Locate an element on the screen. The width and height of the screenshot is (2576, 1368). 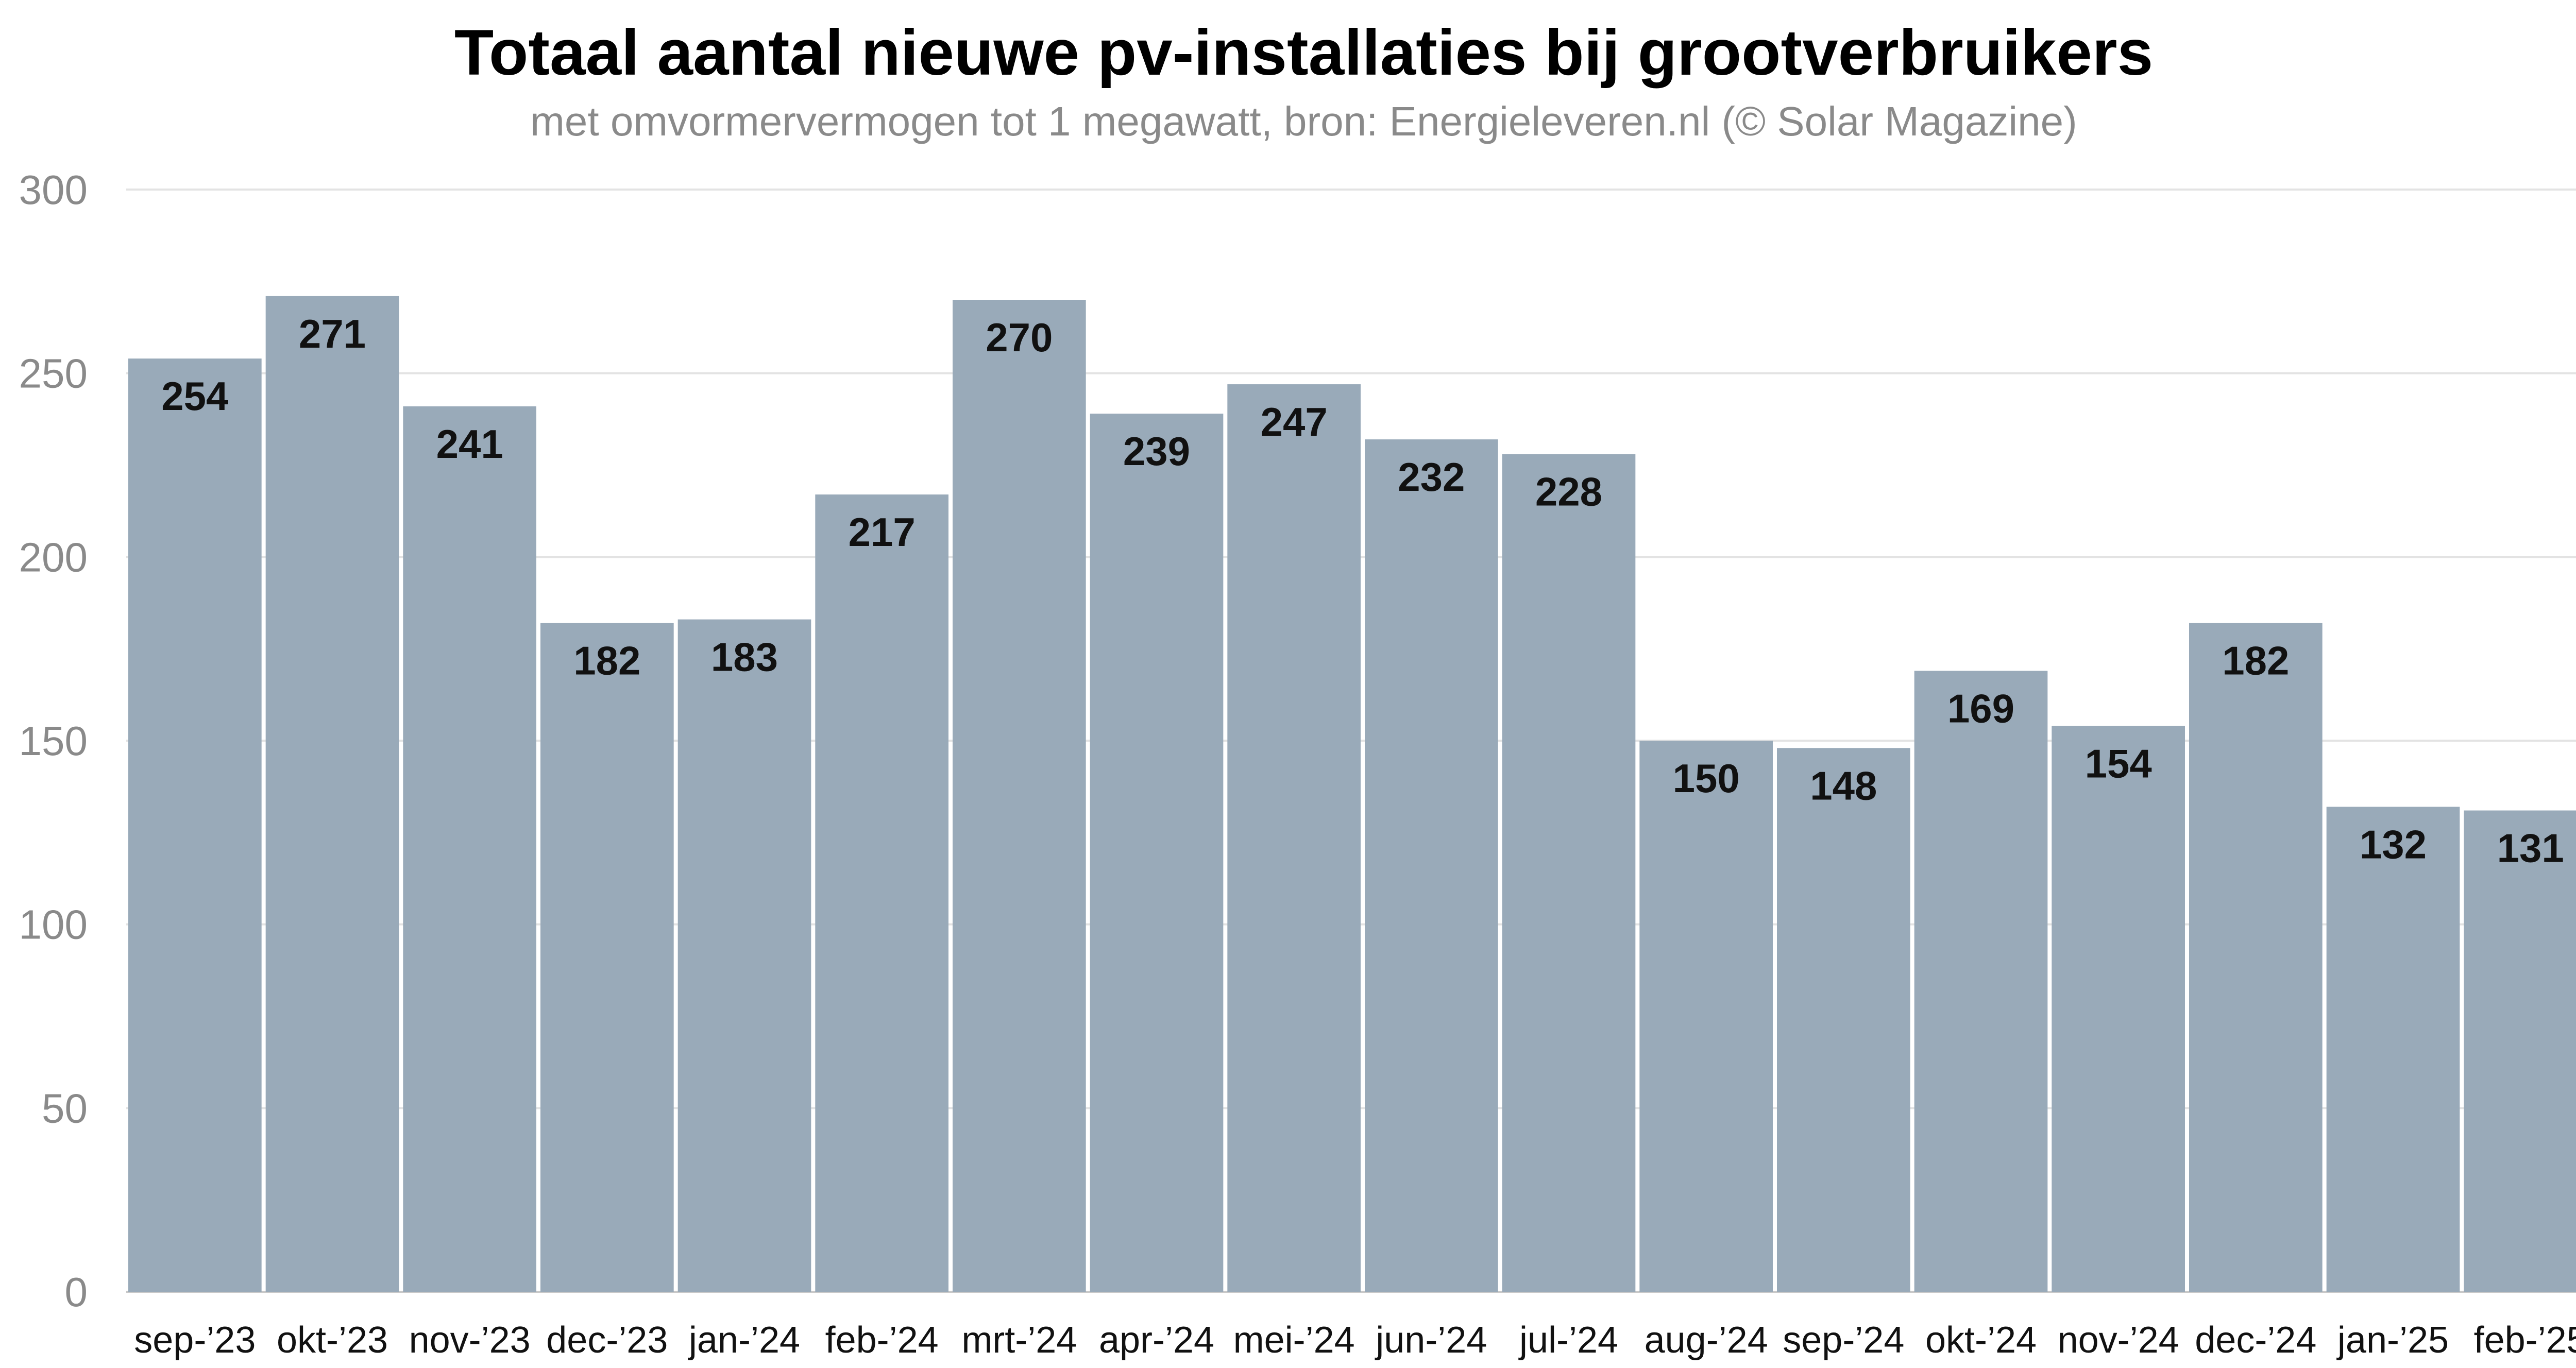
x-tick-label: dec-’24 is located at coordinates (2255, 1340).